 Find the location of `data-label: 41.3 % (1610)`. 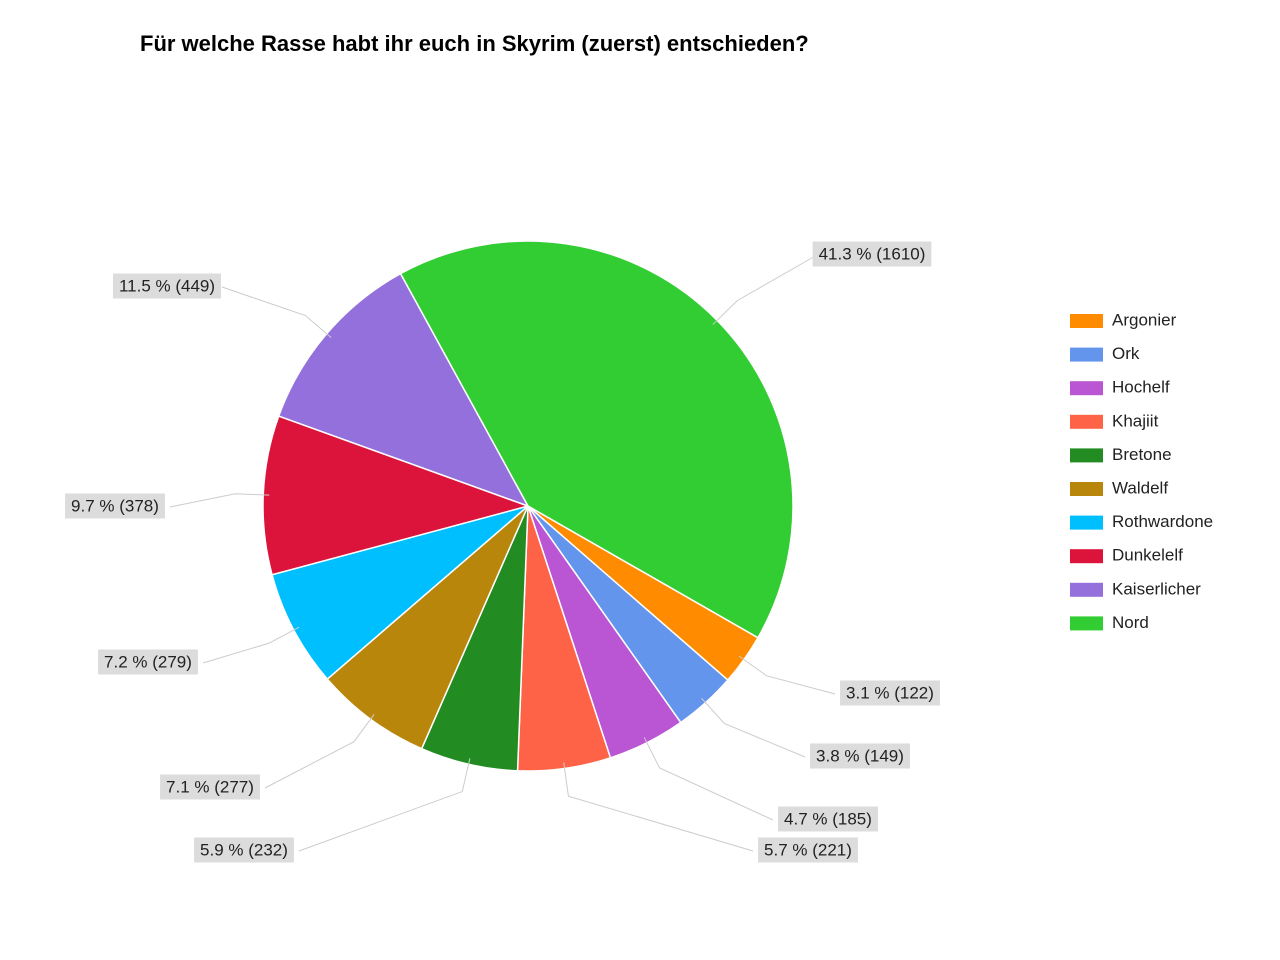

data-label: 41.3 % (1610) is located at coordinates (872, 253).